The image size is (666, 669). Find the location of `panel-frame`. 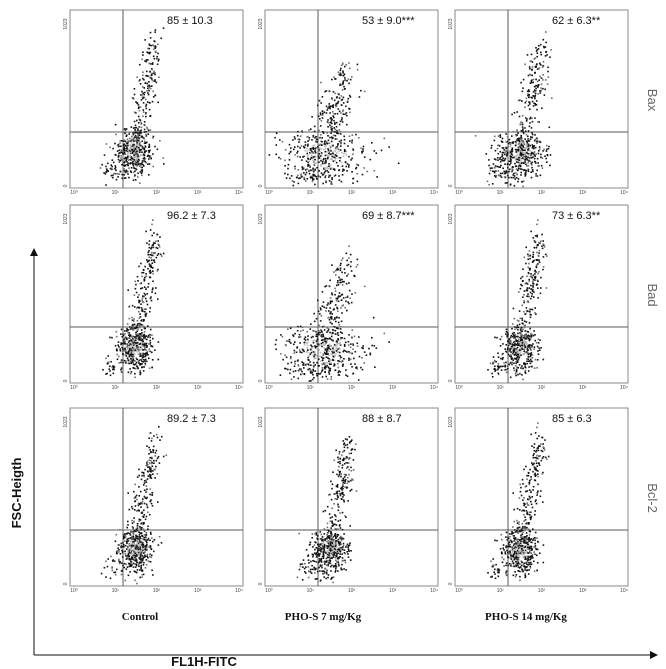

panel-frame is located at coordinates (541, 99).